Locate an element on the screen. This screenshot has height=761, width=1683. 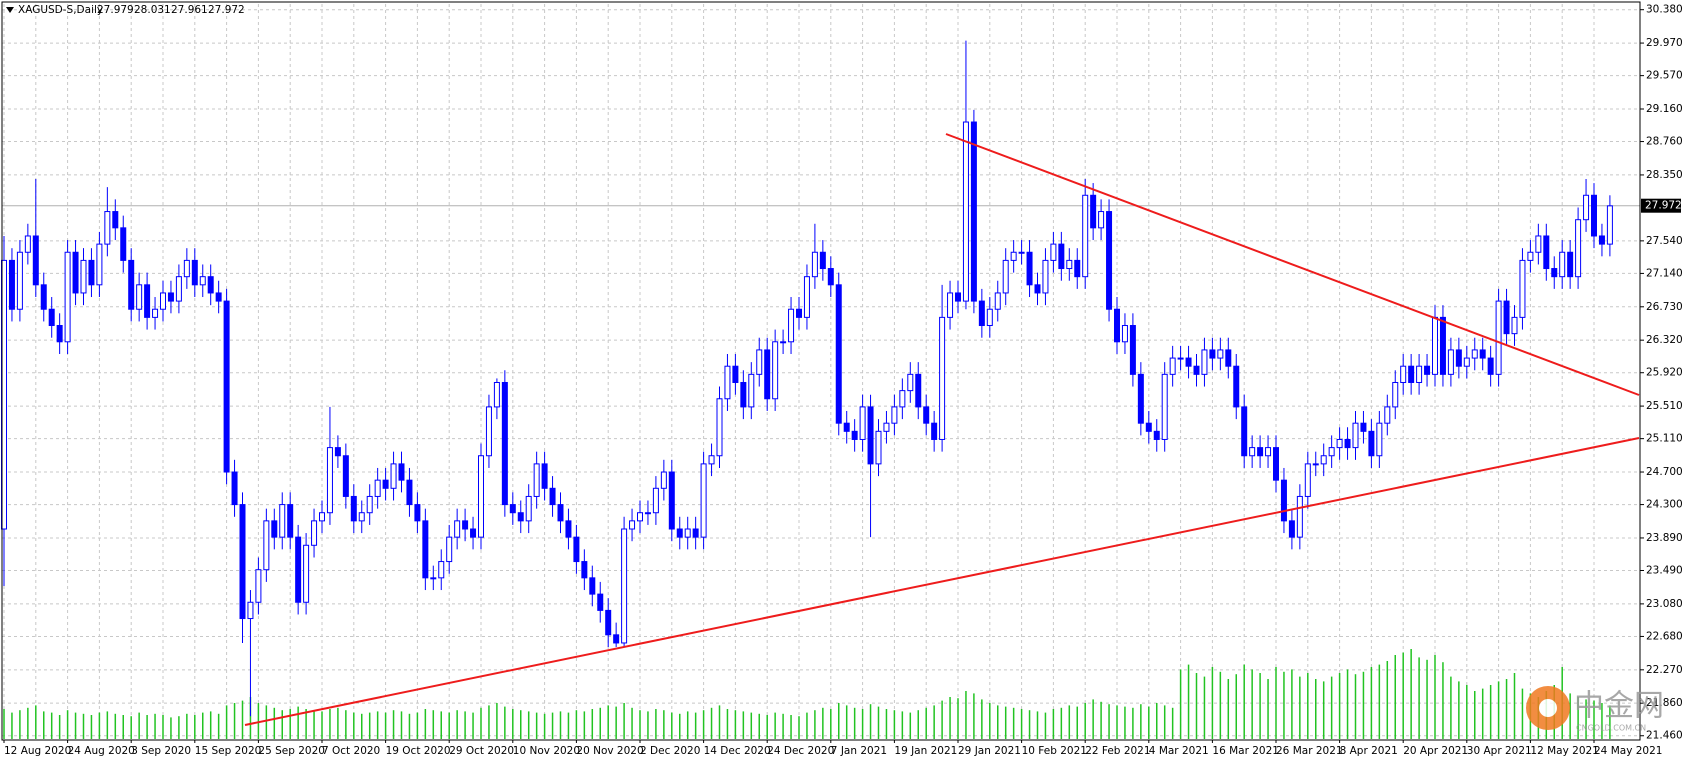
y-tick-label: 22.270 is located at coordinates (1664, 670).